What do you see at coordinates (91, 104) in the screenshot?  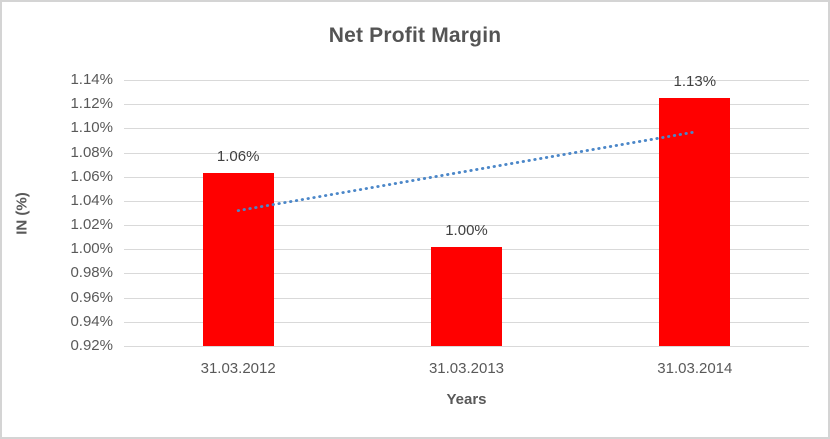 I see `y-tick-label: 1.12%` at bounding box center [91, 104].